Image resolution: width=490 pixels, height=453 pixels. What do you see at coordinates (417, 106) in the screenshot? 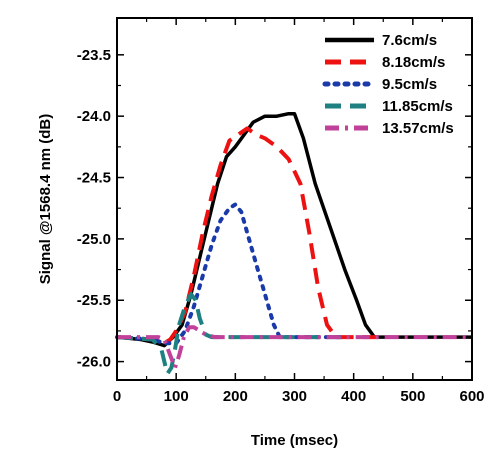
I see `legend-label-4: 11.85cm/s` at bounding box center [417, 106].